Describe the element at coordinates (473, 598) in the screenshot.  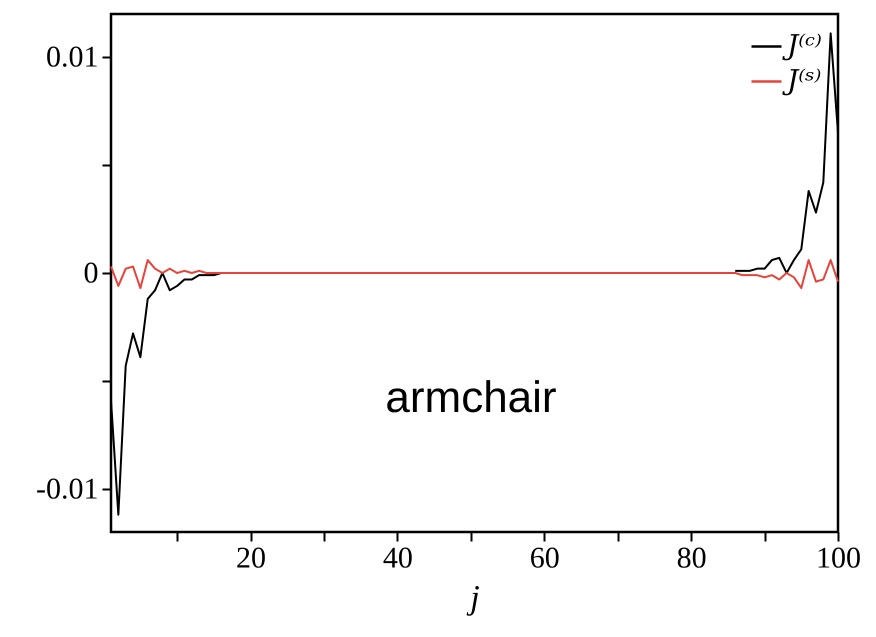
I see `x-axis-title: j` at that location.